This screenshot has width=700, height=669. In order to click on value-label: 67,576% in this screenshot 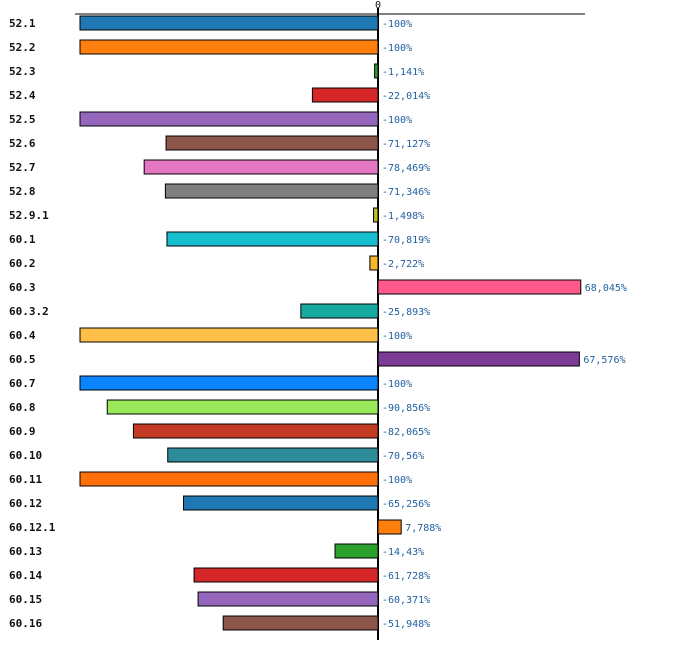, I will do `click(604, 360)`.